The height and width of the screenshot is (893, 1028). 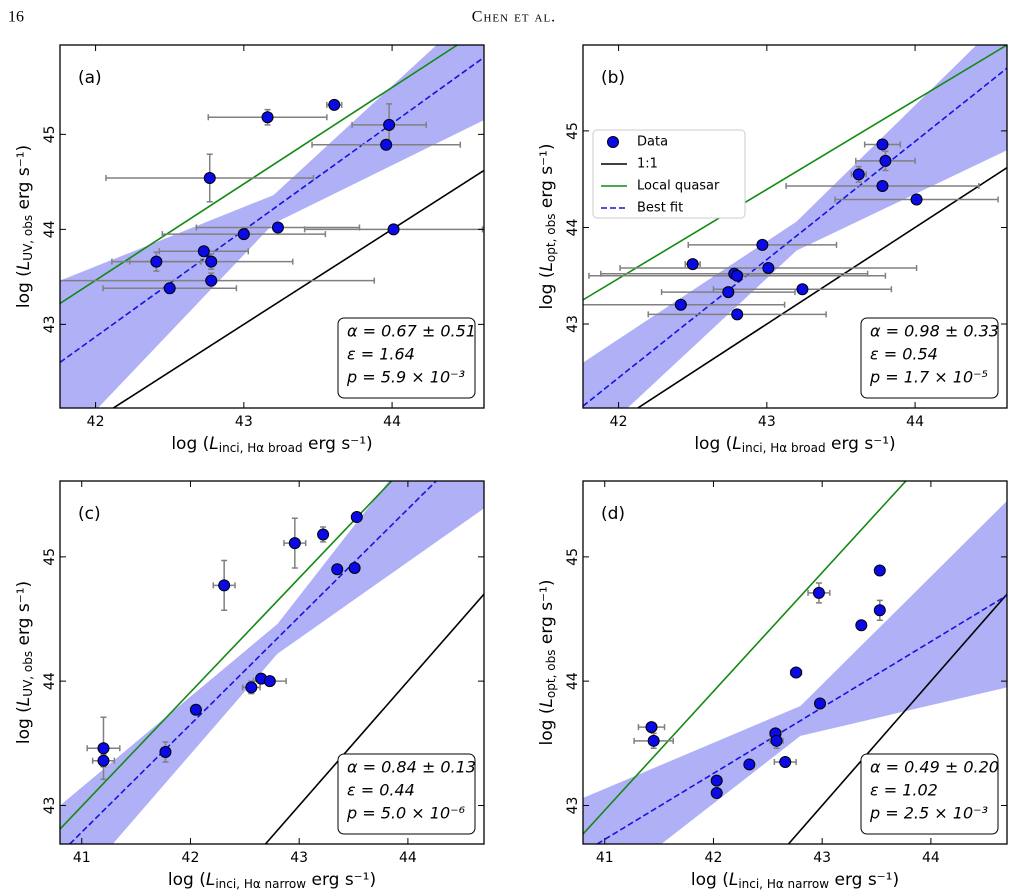 I want to click on label-subscript: inci, Hα narrow, so click(x=260, y=884).